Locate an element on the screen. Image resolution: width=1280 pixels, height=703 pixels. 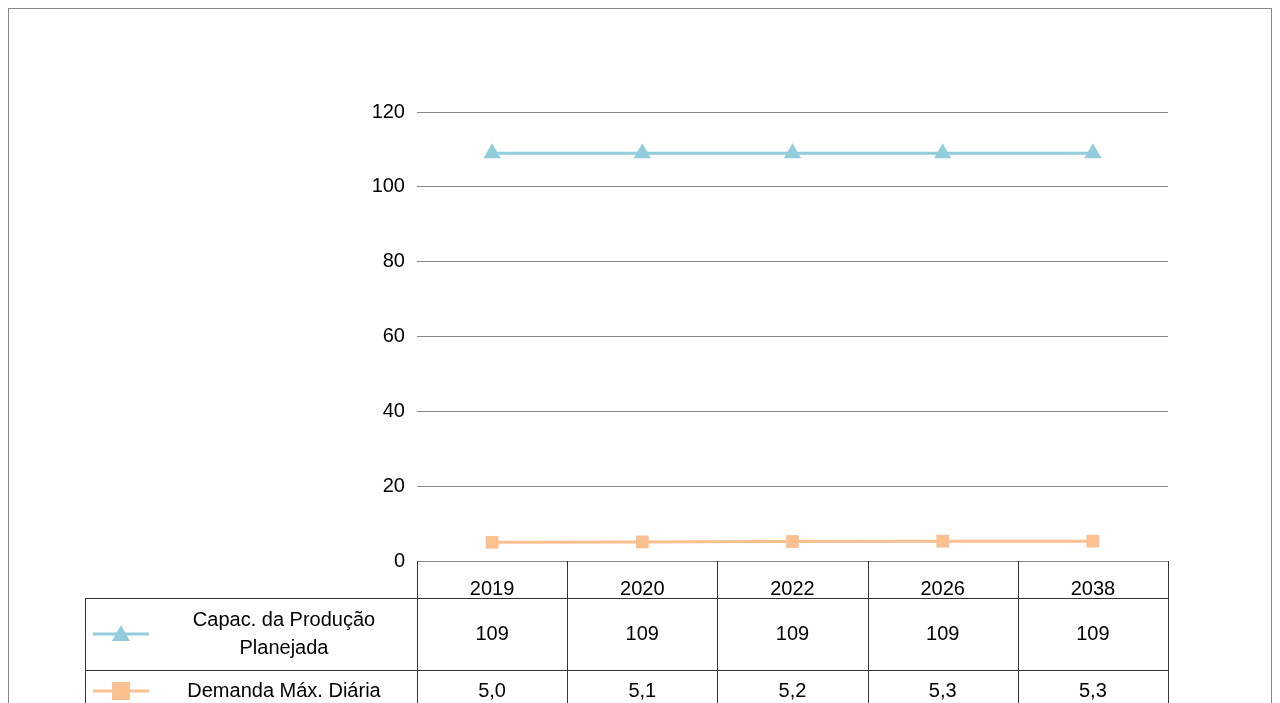
x-tick-label: 2038 is located at coordinates (1093, 587).